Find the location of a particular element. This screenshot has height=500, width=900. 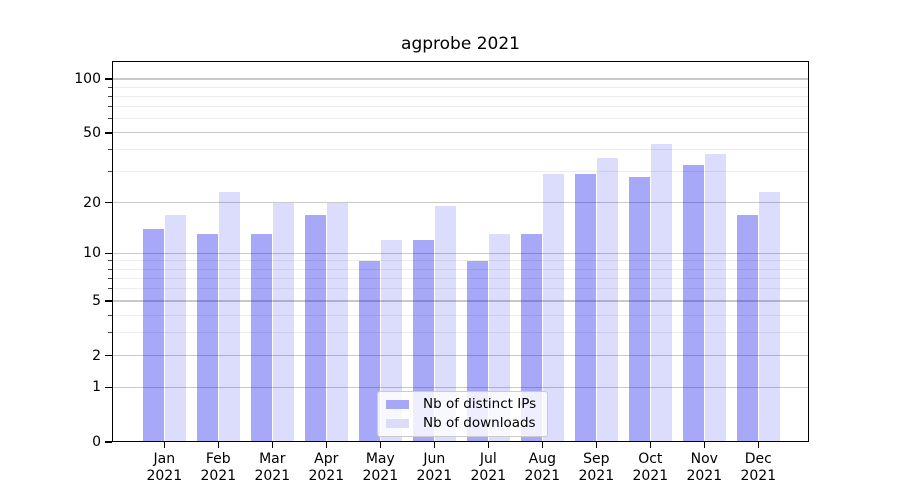

legend-label-downloads: Nb of downloads is located at coordinates (479, 422).